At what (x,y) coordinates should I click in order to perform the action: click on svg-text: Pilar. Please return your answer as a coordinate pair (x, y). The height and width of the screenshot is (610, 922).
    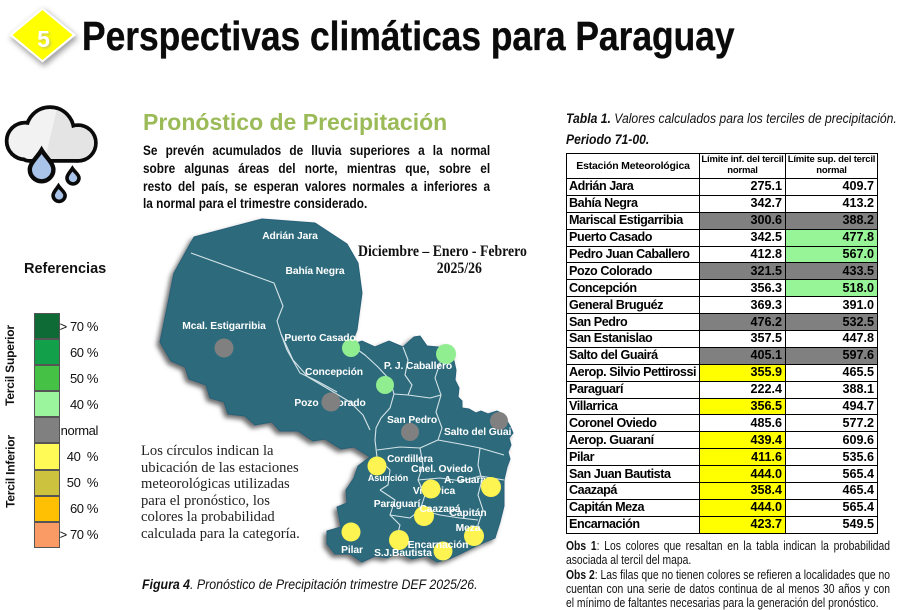
    Looking at the image, I should click on (352, 550).